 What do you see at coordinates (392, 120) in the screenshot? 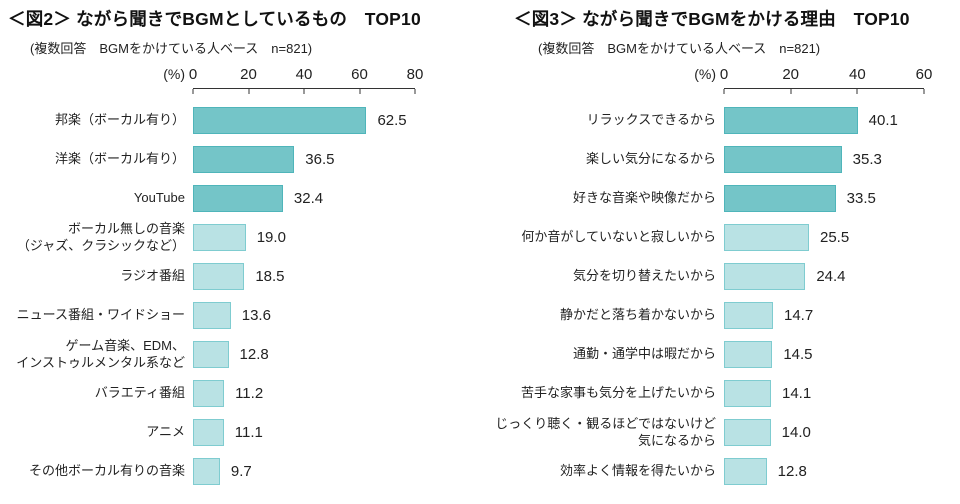
I see `value-label: 62.5` at bounding box center [392, 120].